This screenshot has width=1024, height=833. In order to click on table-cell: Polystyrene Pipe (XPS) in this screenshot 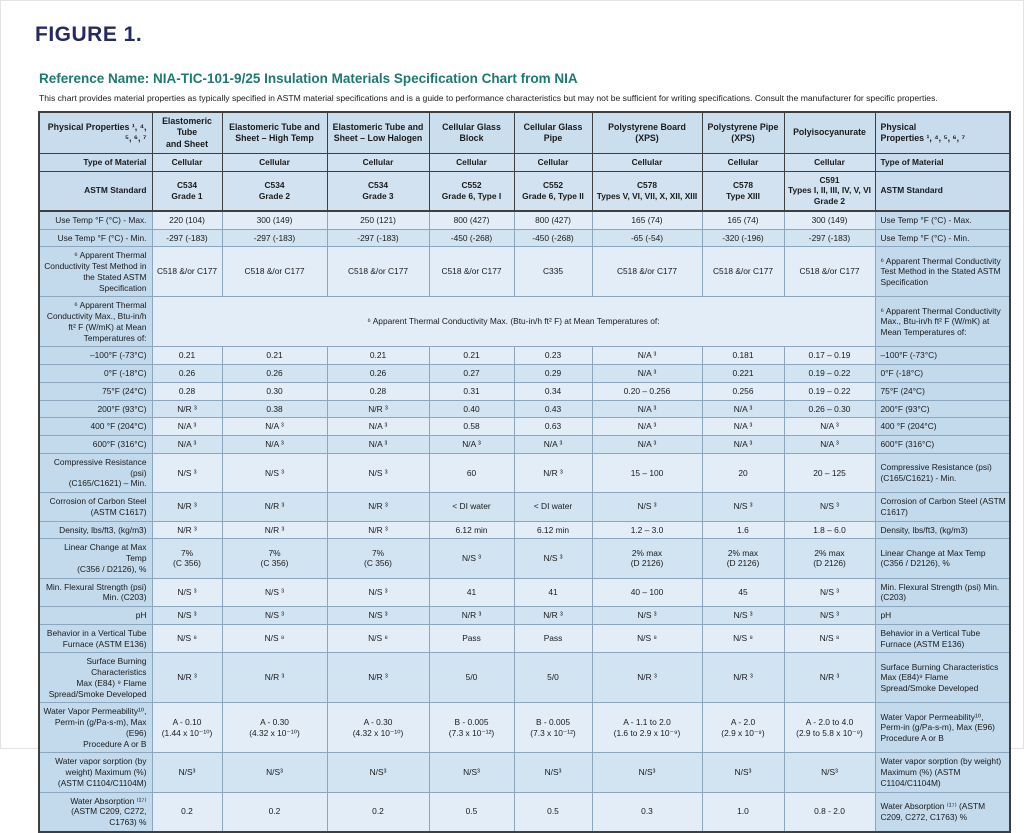, I will do `click(743, 132)`.